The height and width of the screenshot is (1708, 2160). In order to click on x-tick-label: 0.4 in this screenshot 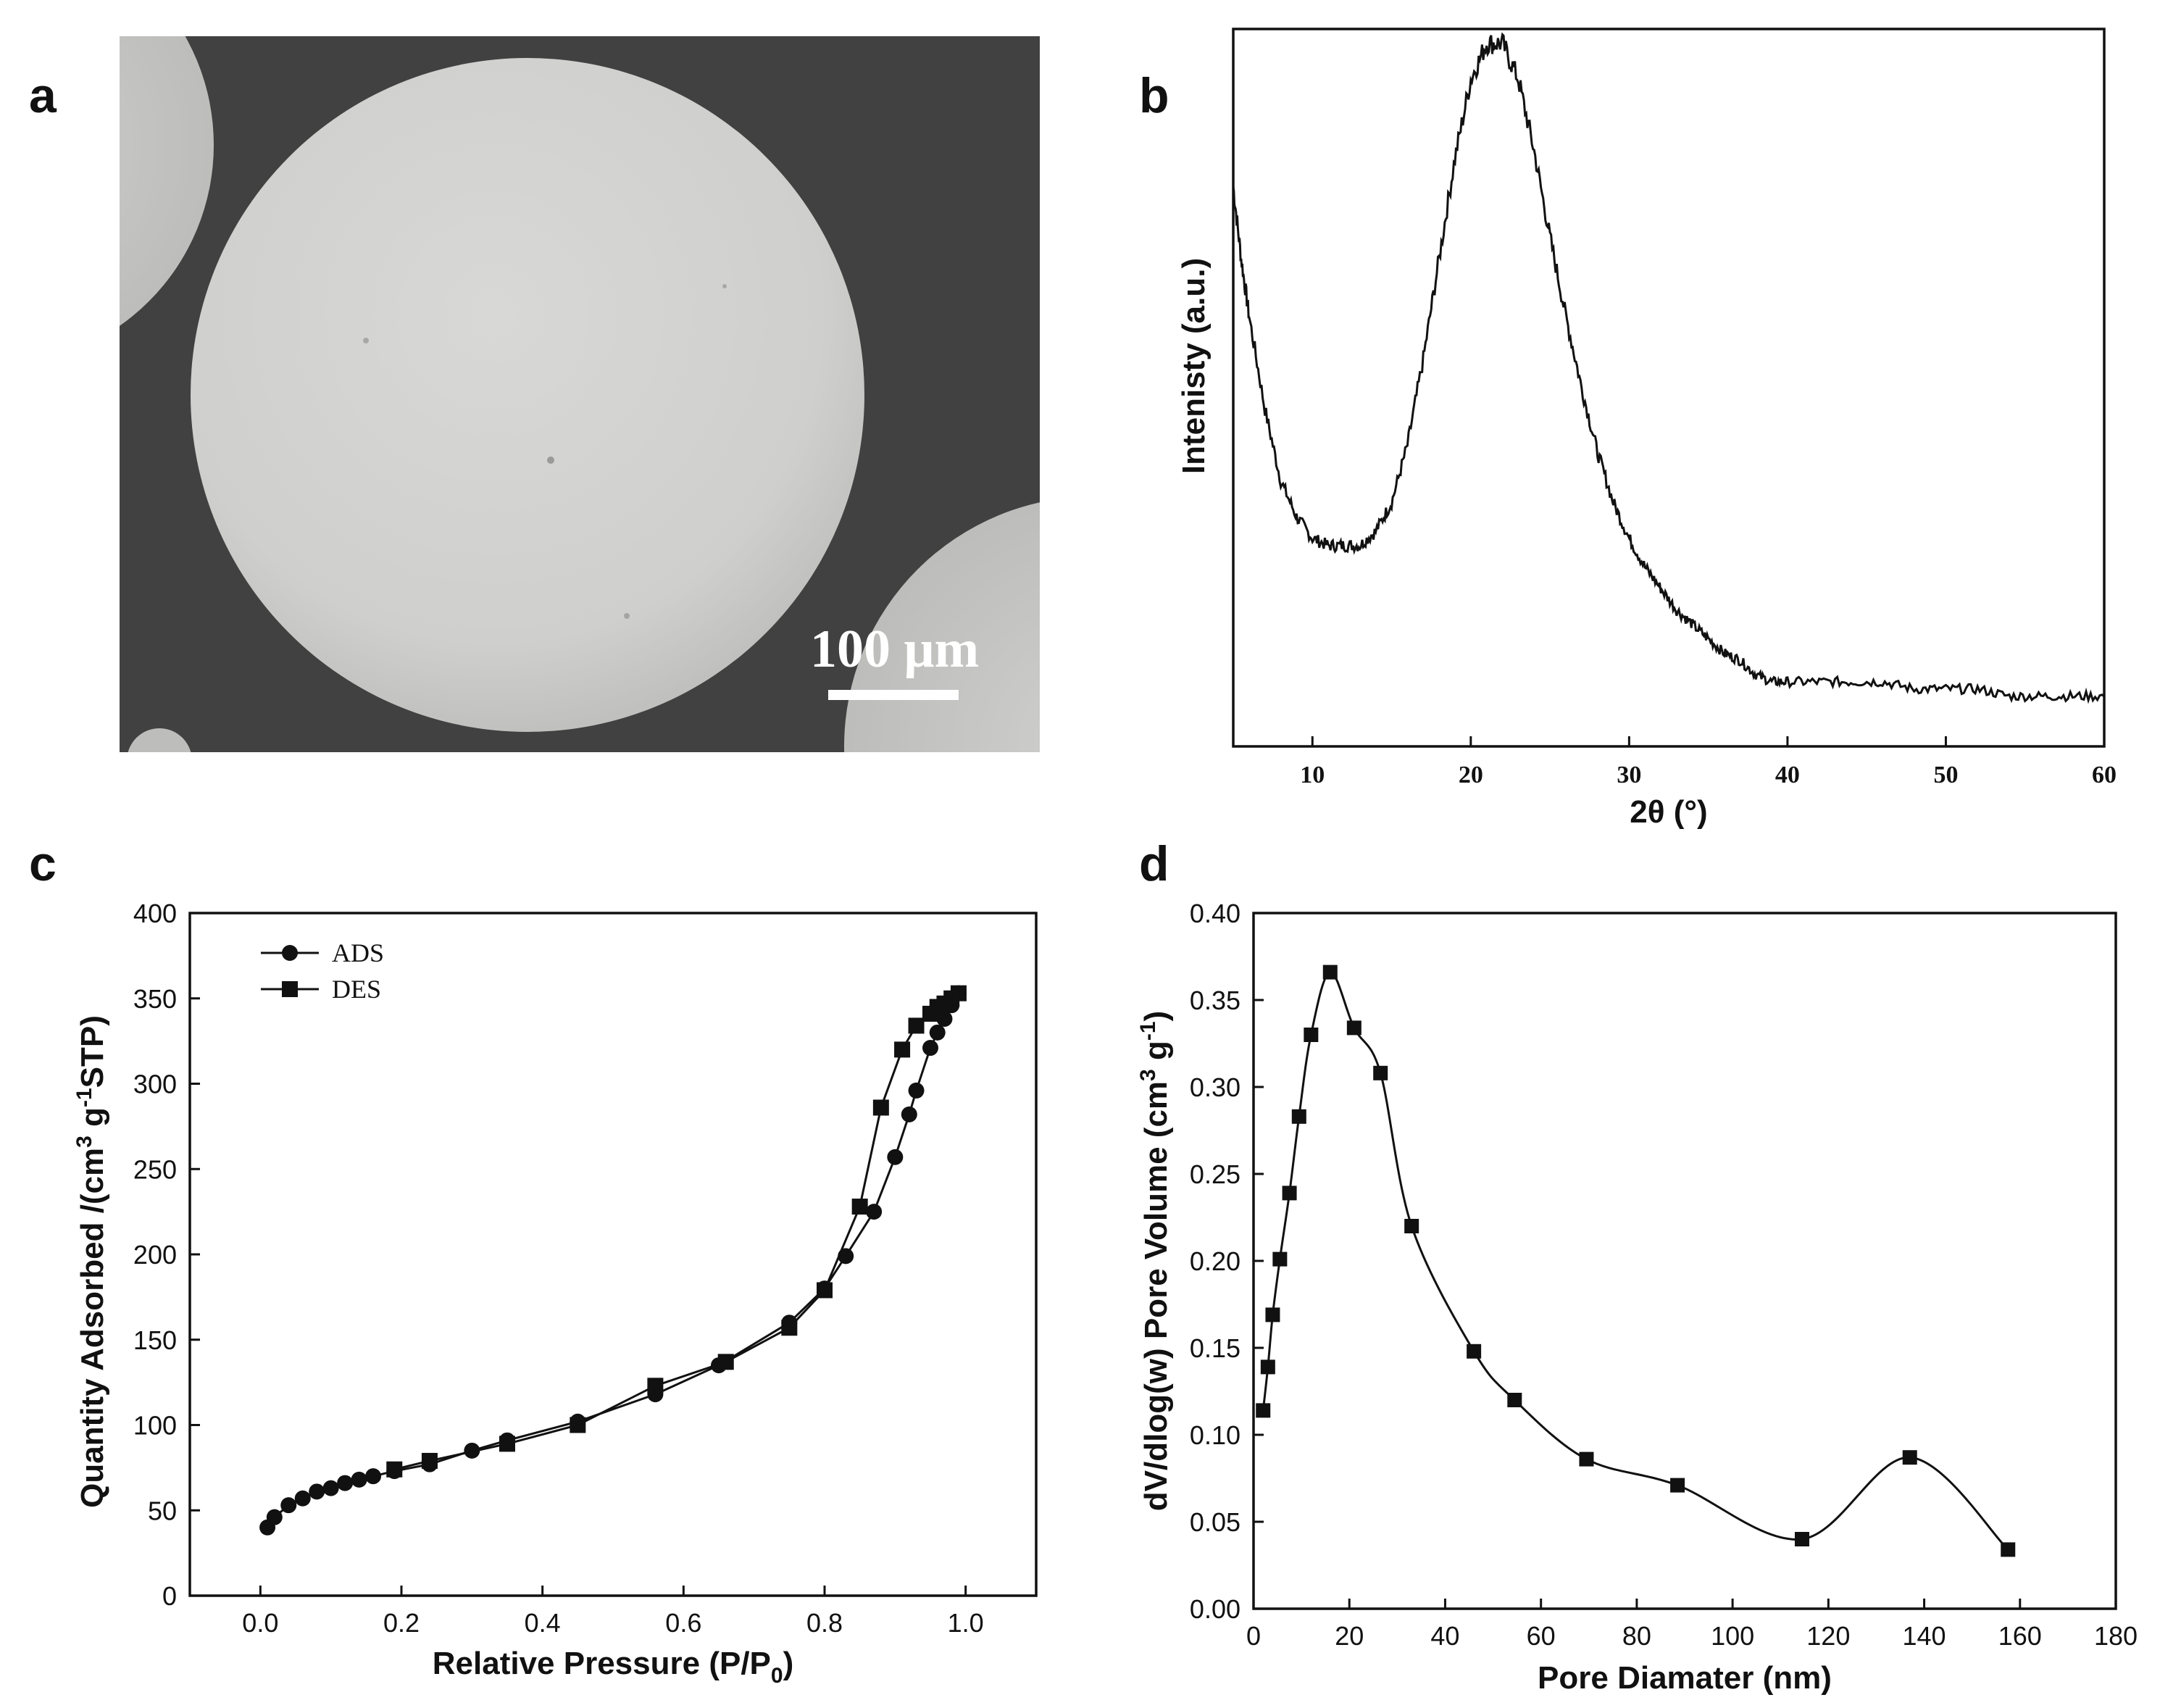, I will do `click(543, 1623)`.